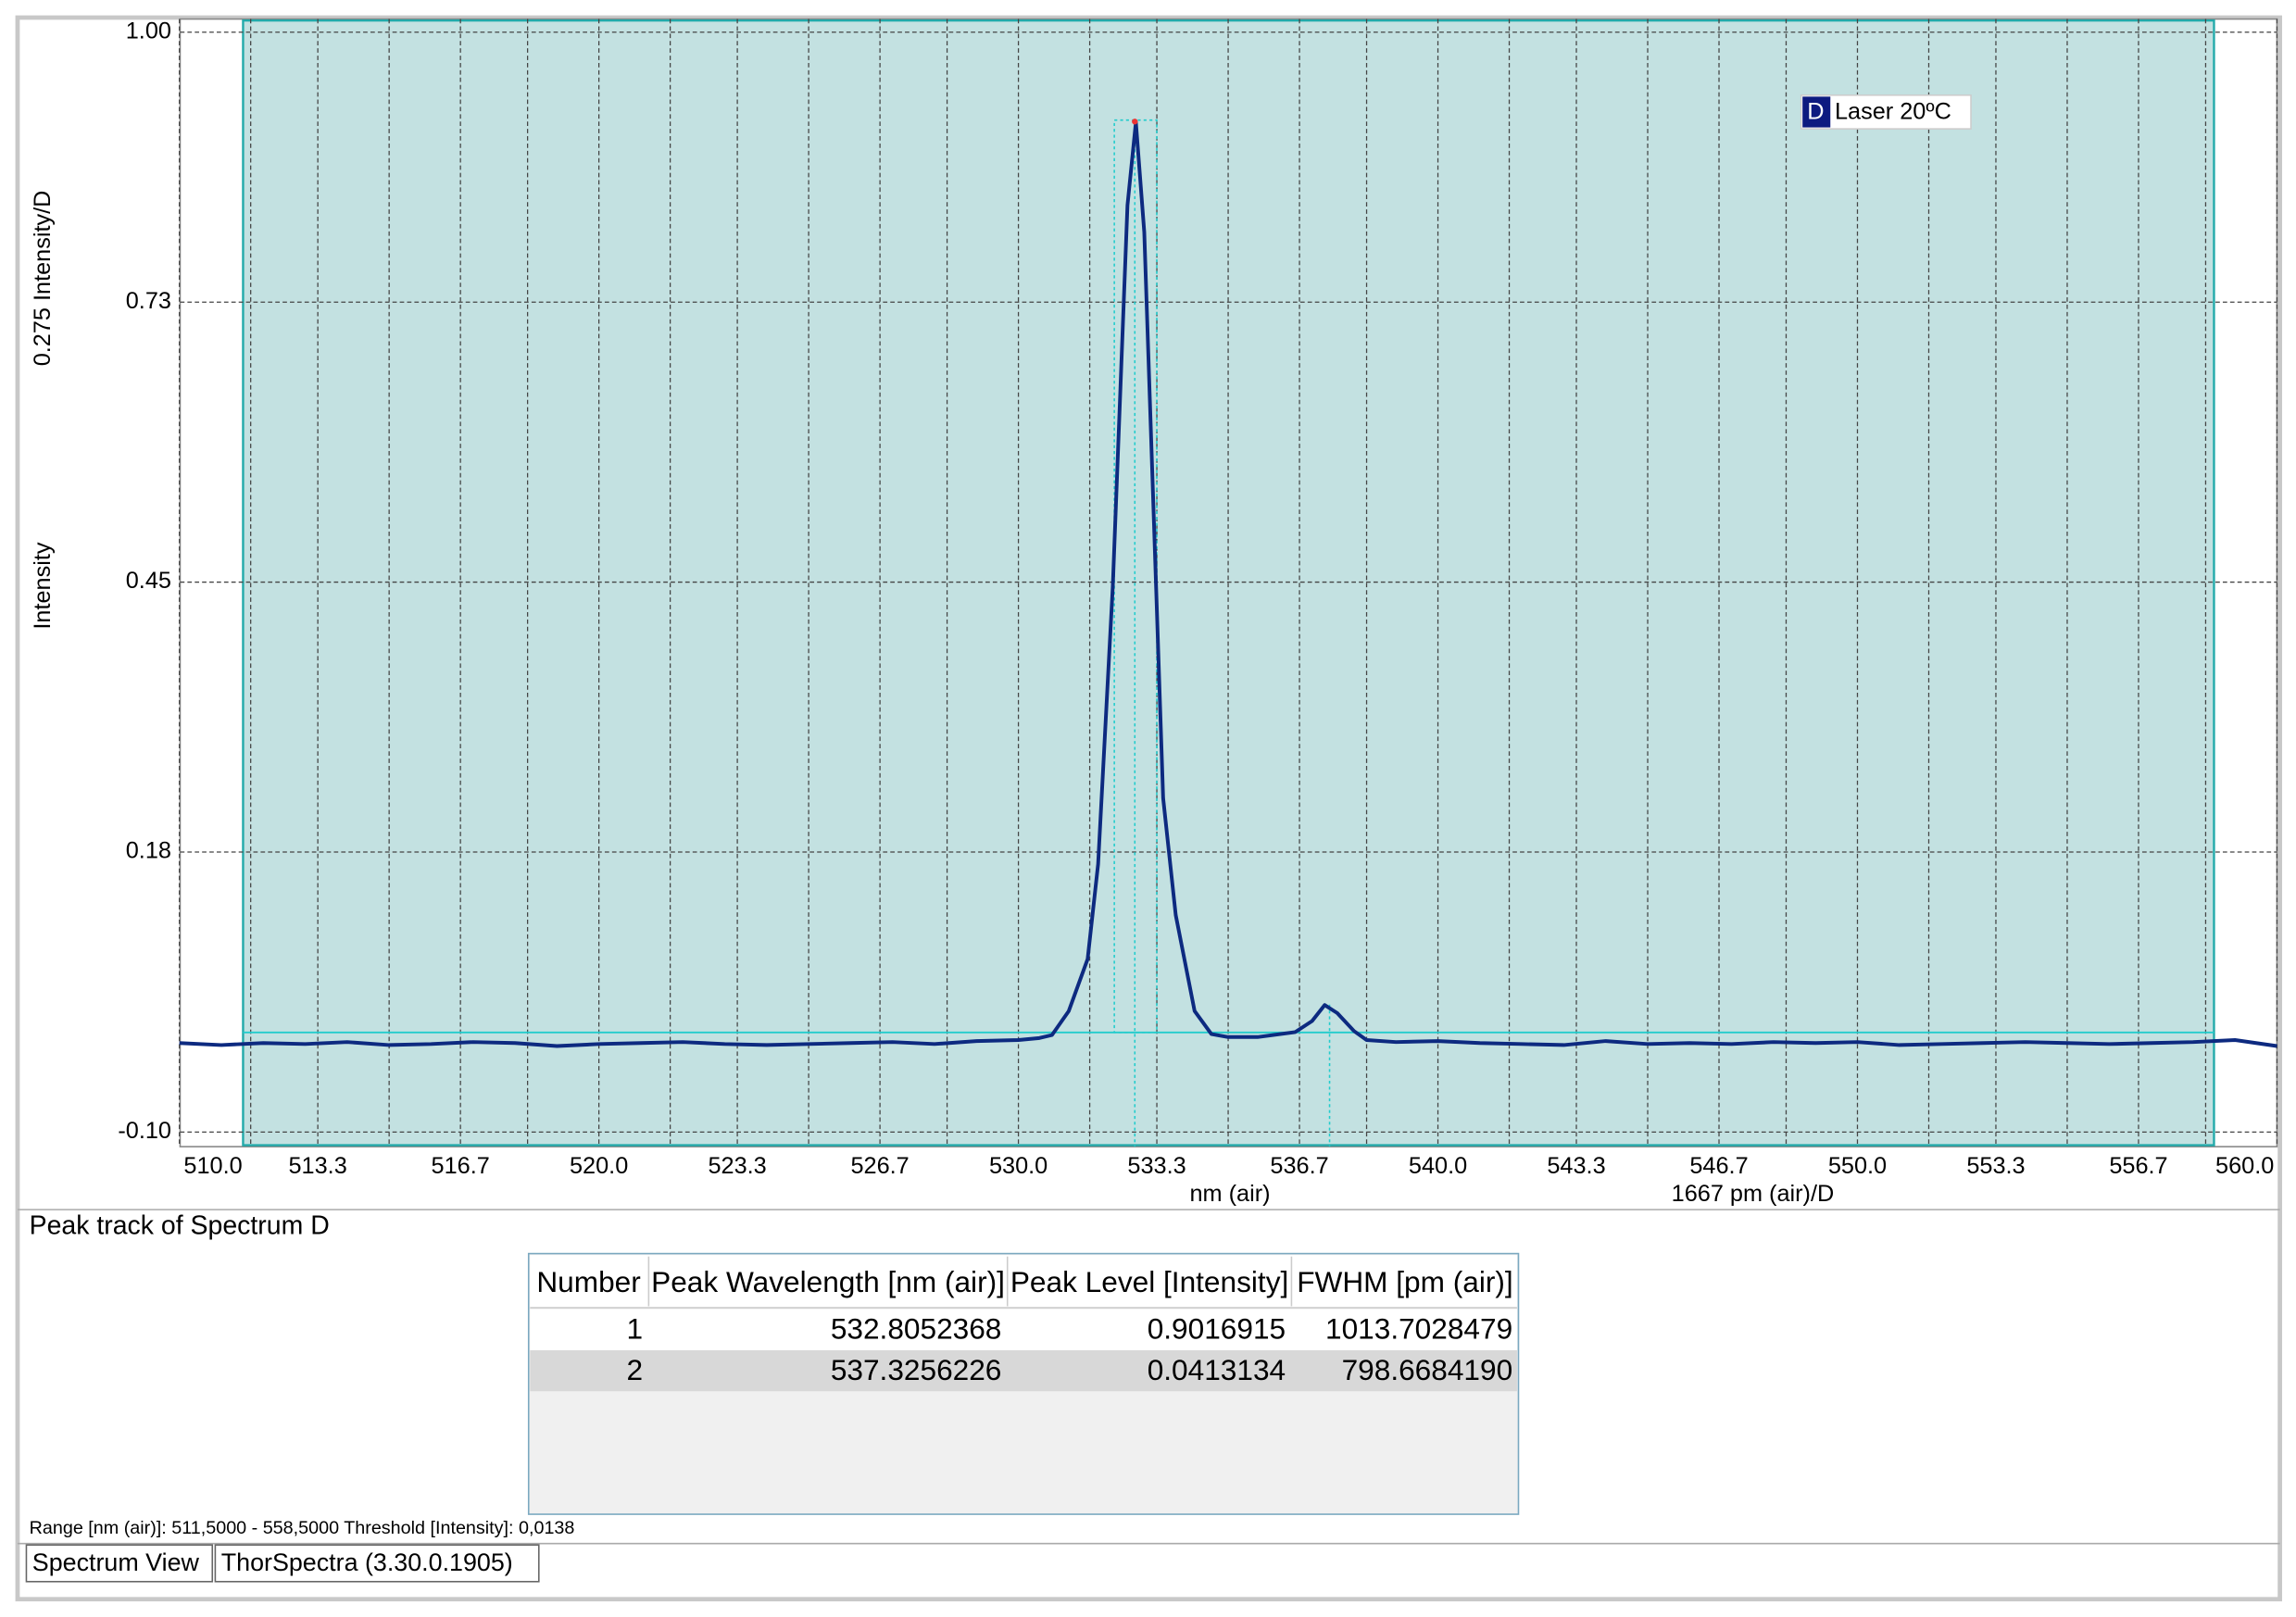 The height and width of the screenshot is (1617, 2296). I want to click on column-header: Number, so click(588, 1281).